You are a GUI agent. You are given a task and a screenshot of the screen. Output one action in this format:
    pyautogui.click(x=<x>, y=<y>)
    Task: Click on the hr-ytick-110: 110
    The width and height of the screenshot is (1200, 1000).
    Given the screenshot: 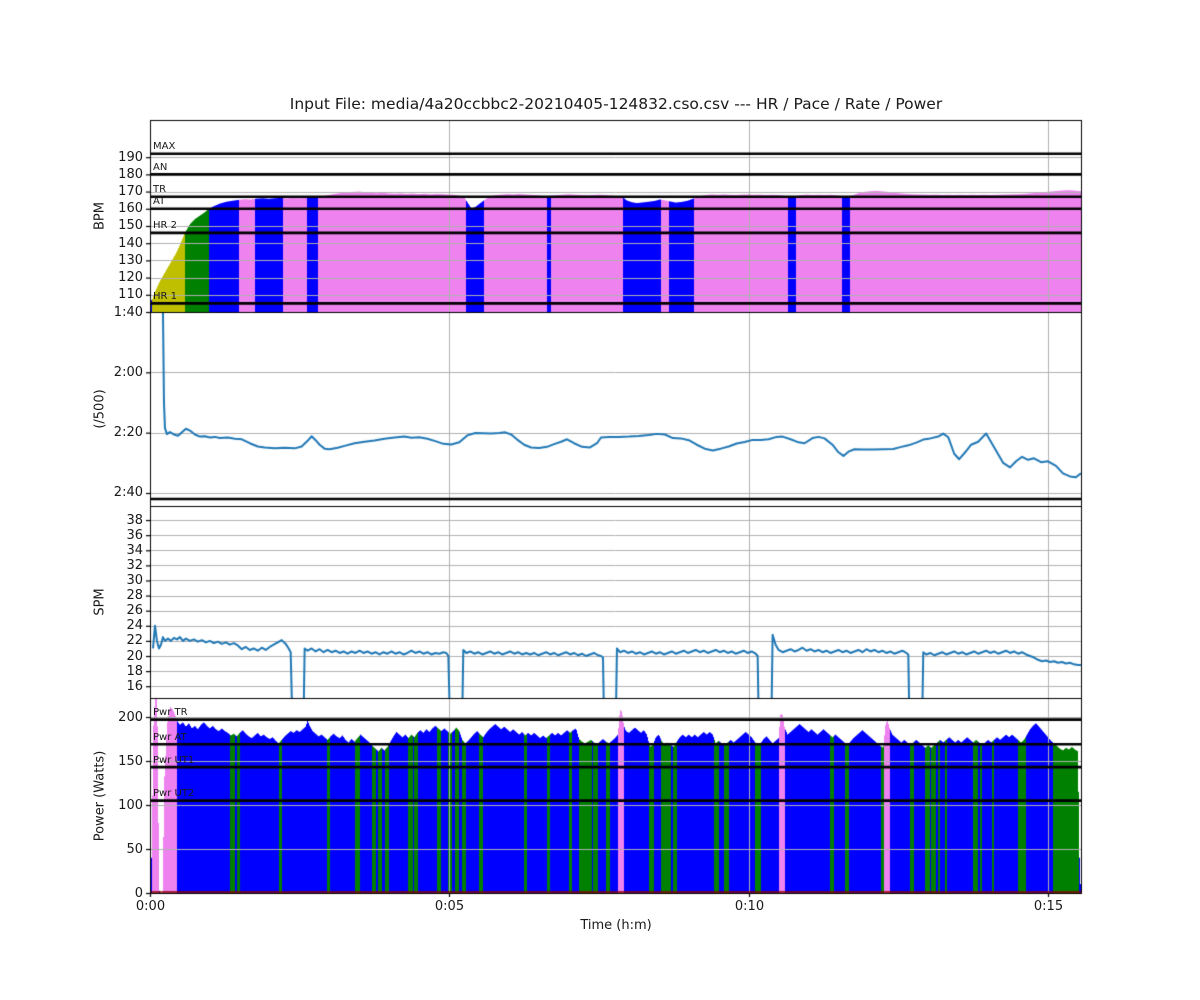 What is the action you would take?
    pyautogui.click(x=130, y=295)
    